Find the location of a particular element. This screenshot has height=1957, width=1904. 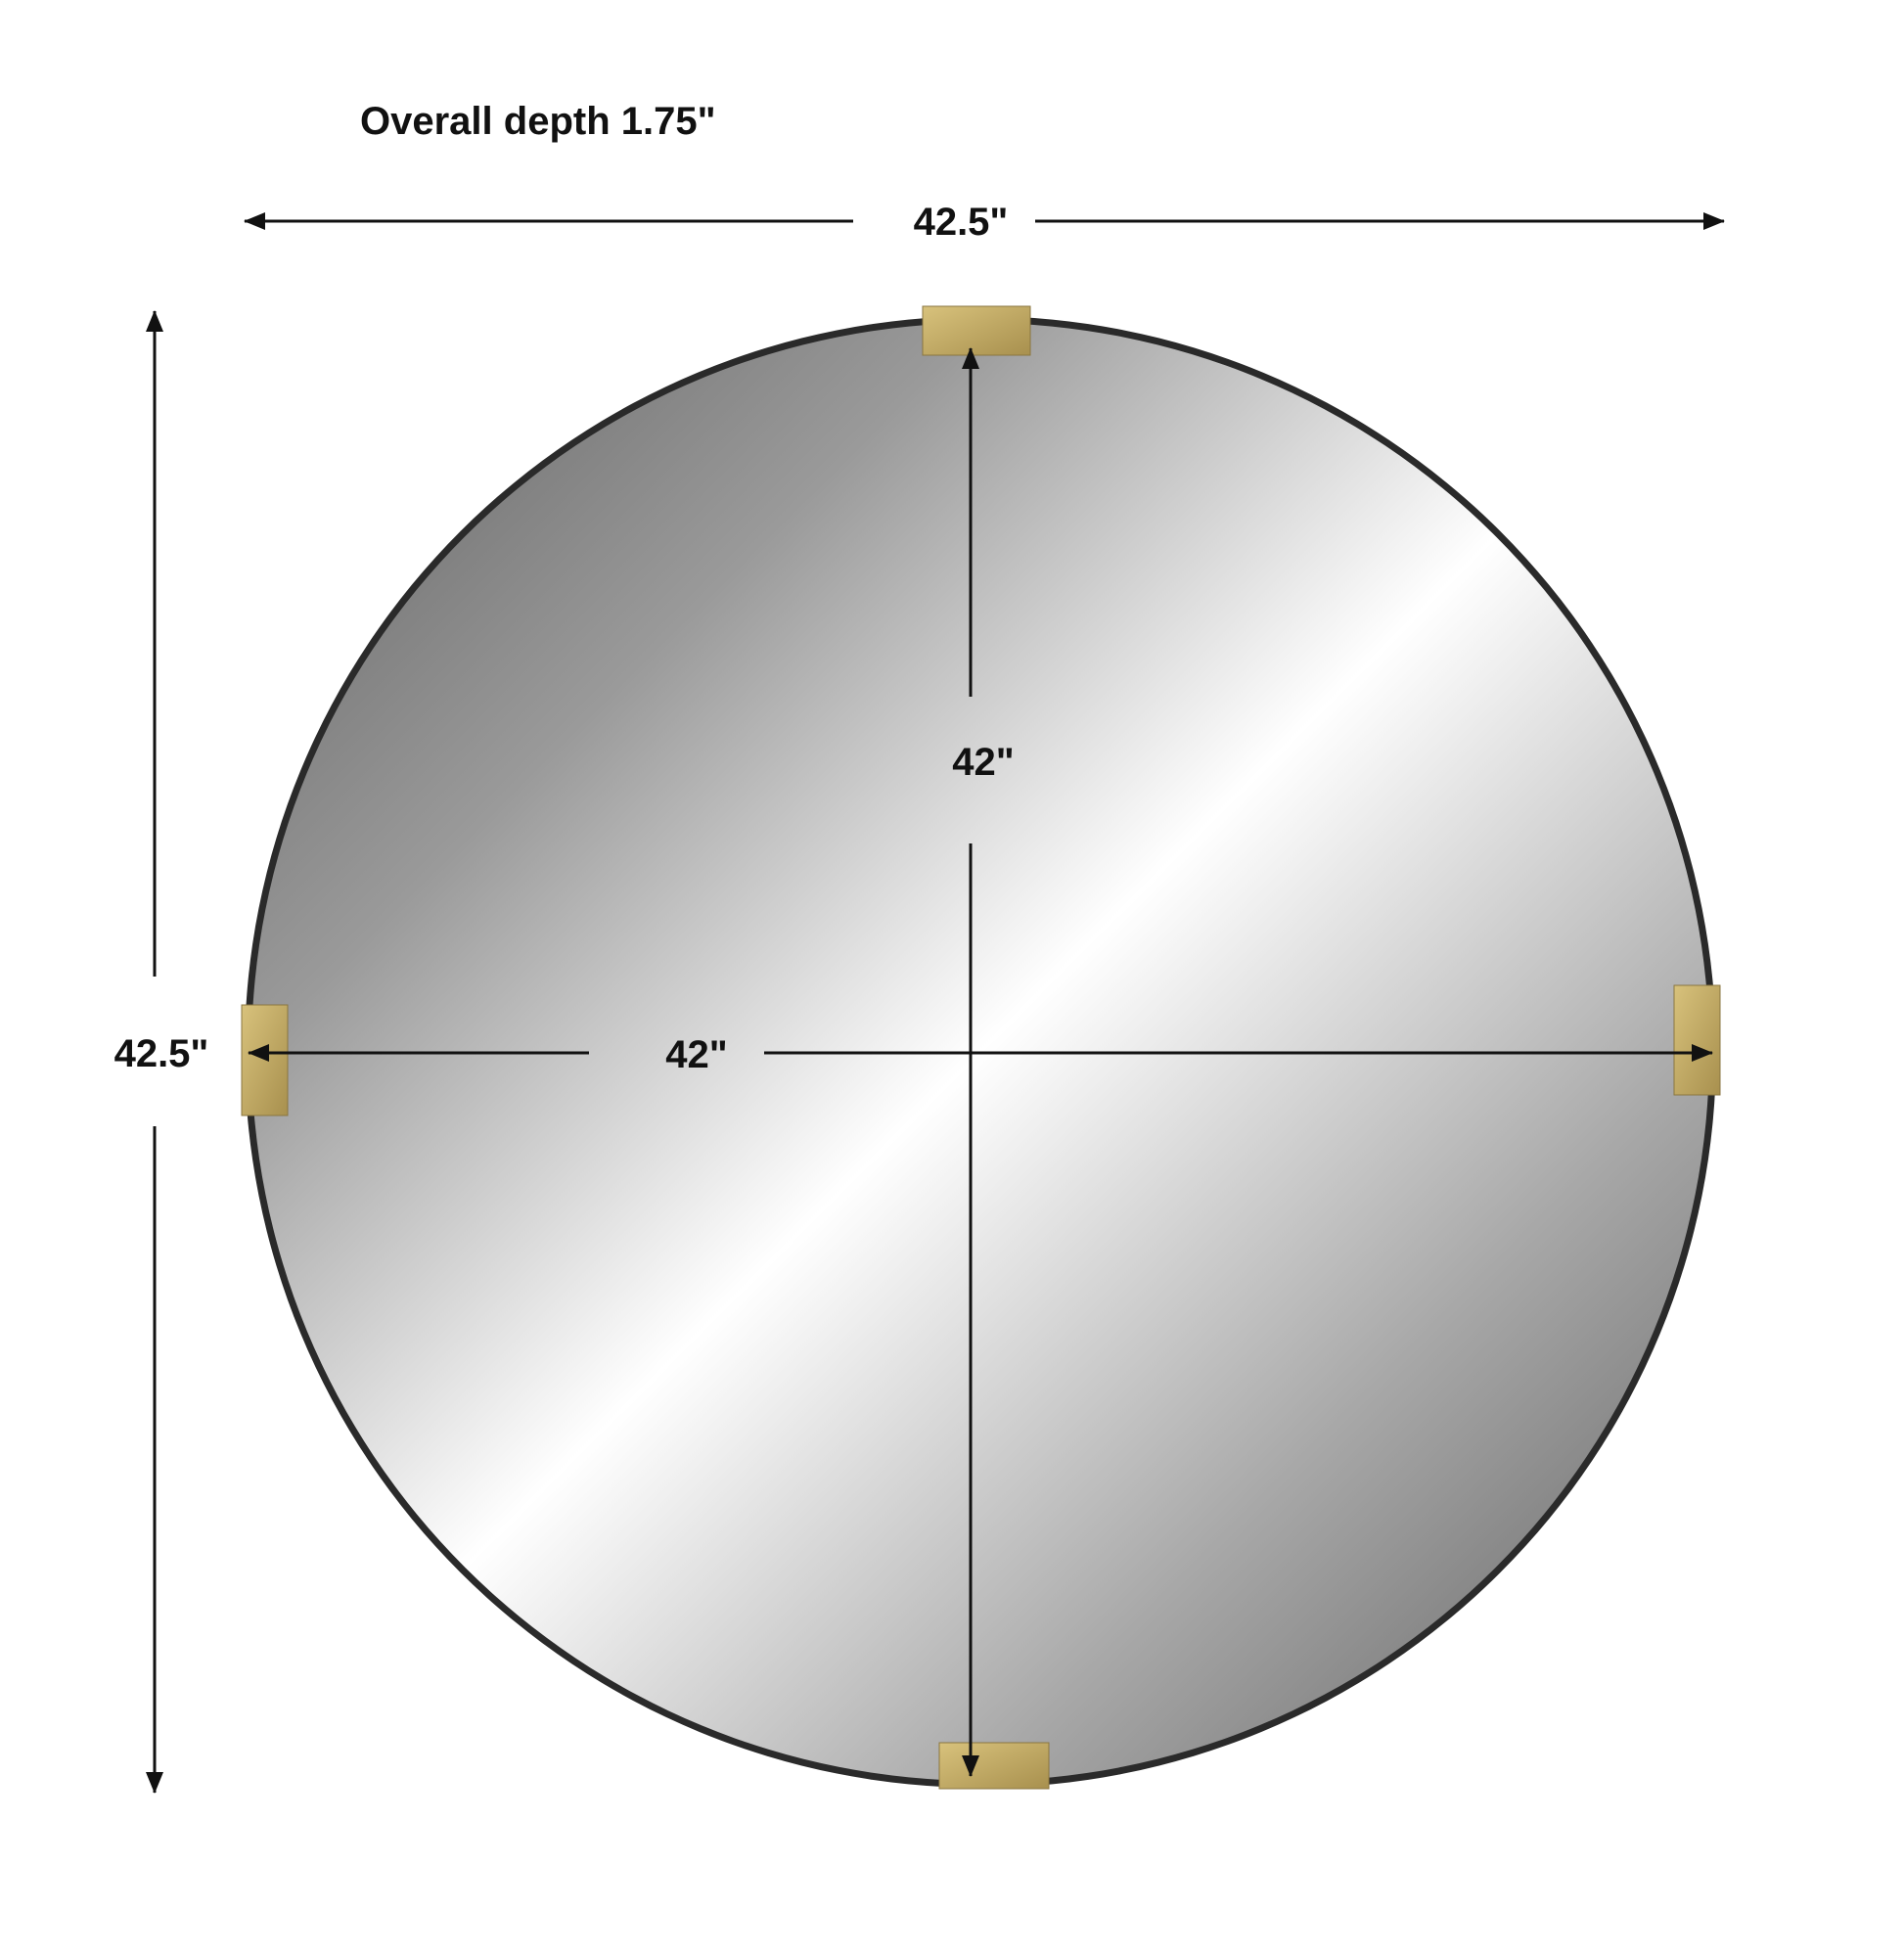

mirror-width-label: 42" is located at coordinates (696, 1054).